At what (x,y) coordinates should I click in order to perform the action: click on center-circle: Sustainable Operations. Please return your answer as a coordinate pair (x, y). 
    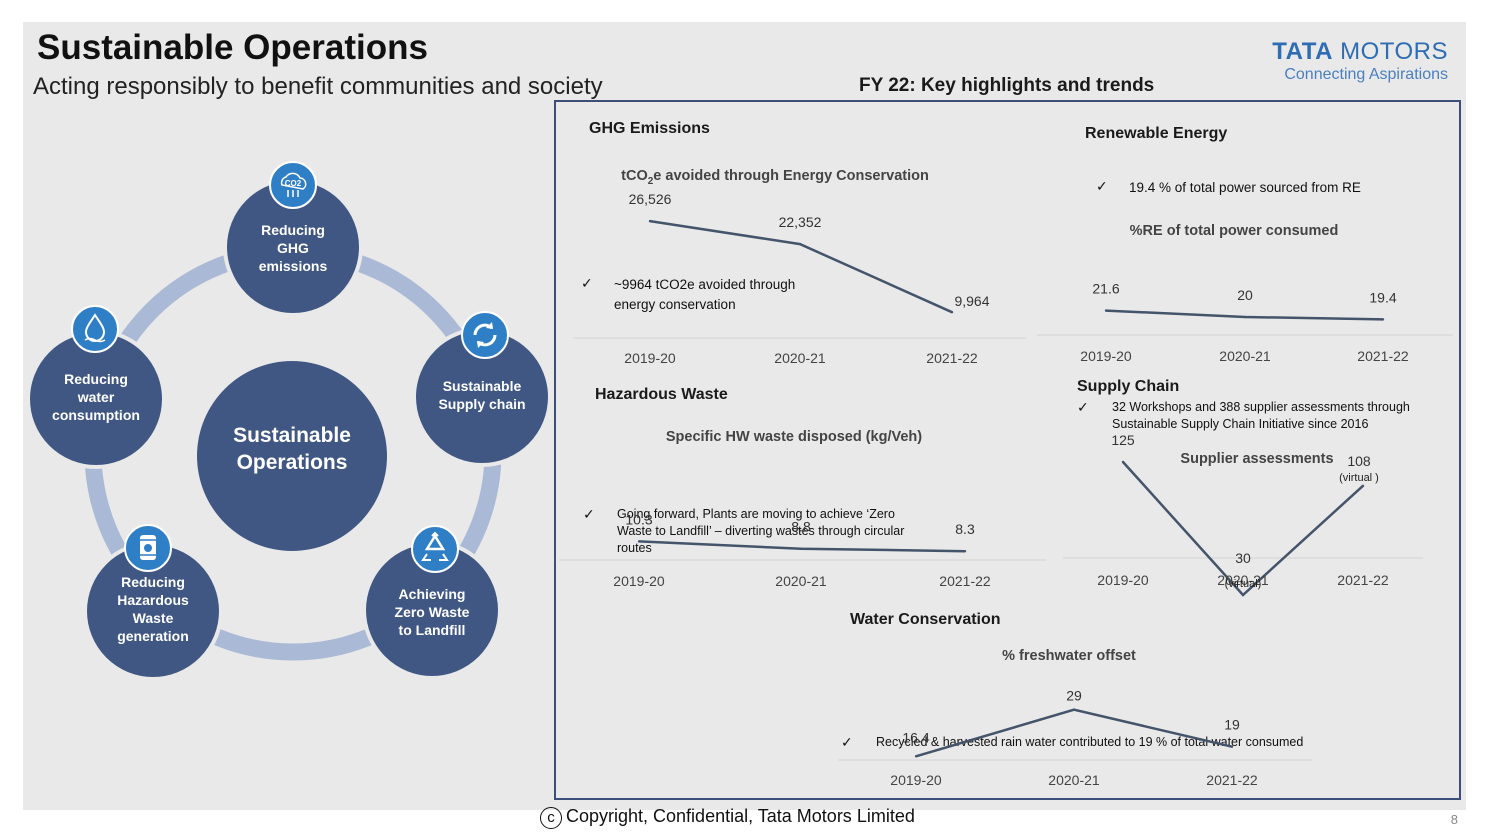
    Looking at the image, I should click on (292, 456).